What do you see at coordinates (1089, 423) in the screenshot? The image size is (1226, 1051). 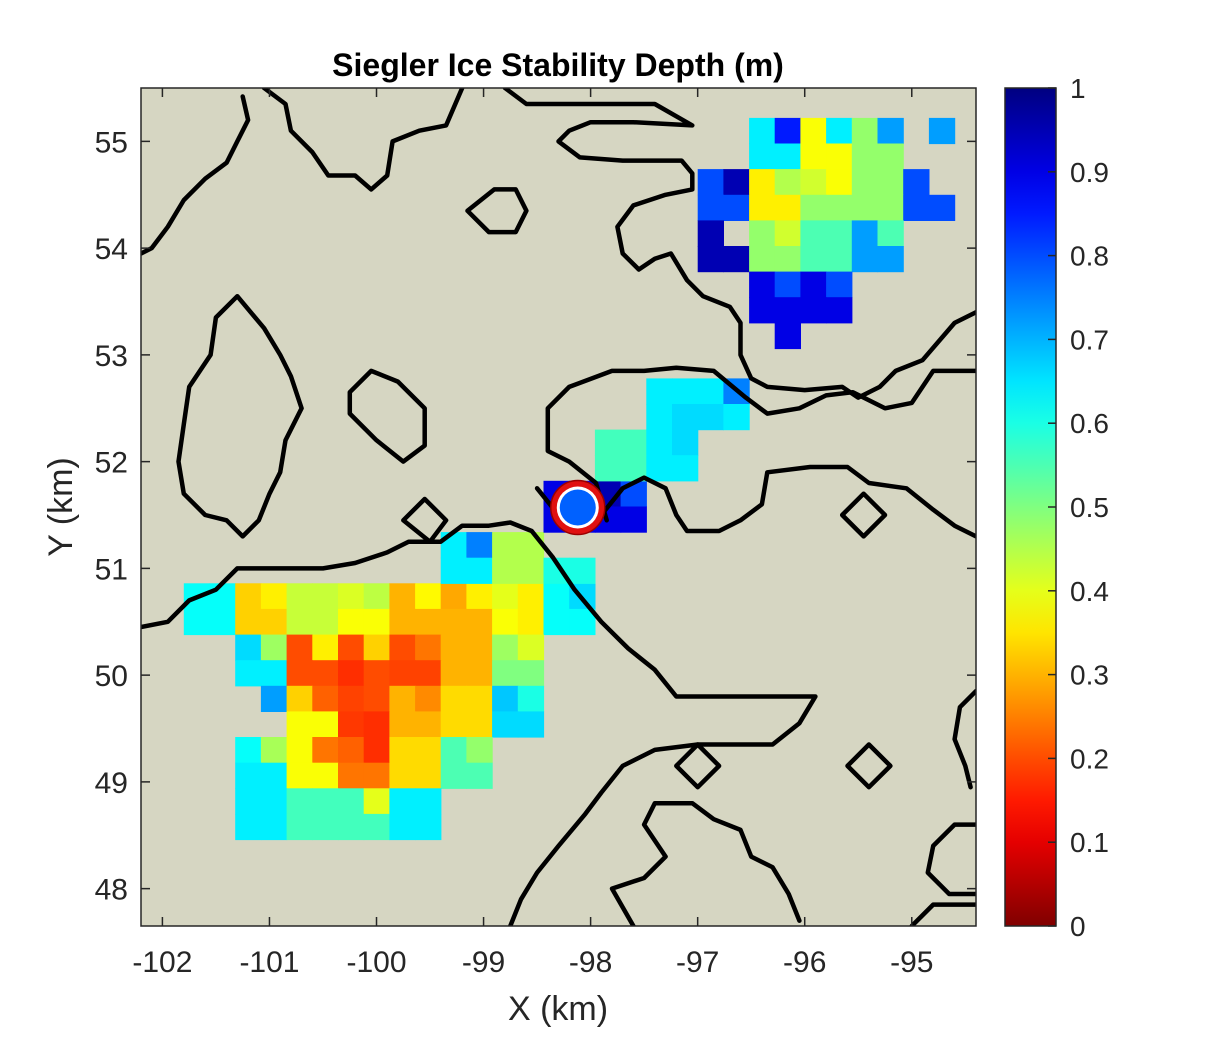 I see `colorbar-tick-label: 0.6` at bounding box center [1089, 423].